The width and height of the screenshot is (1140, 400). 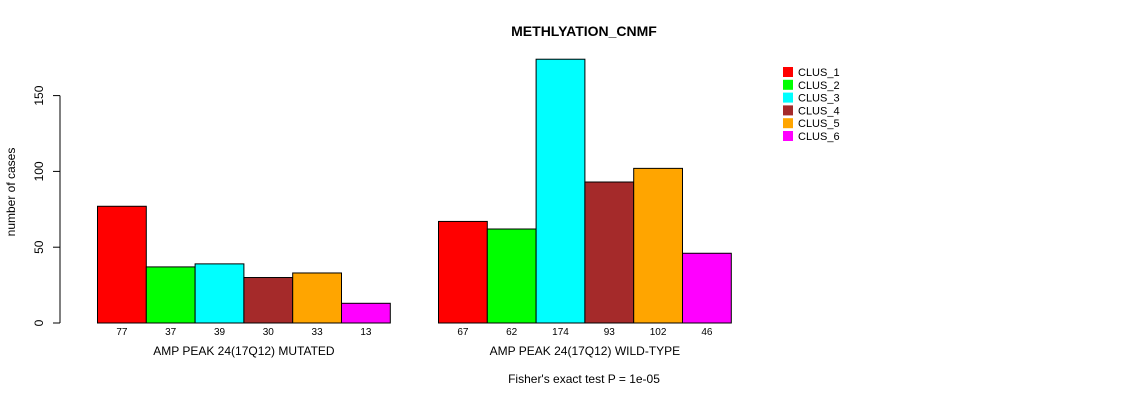 What do you see at coordinates (585, 351) in the screenshot?
I see `group-label: AMP PEAK 24(17Q12) WILD-TYPE` at bounding box center [585, 351].